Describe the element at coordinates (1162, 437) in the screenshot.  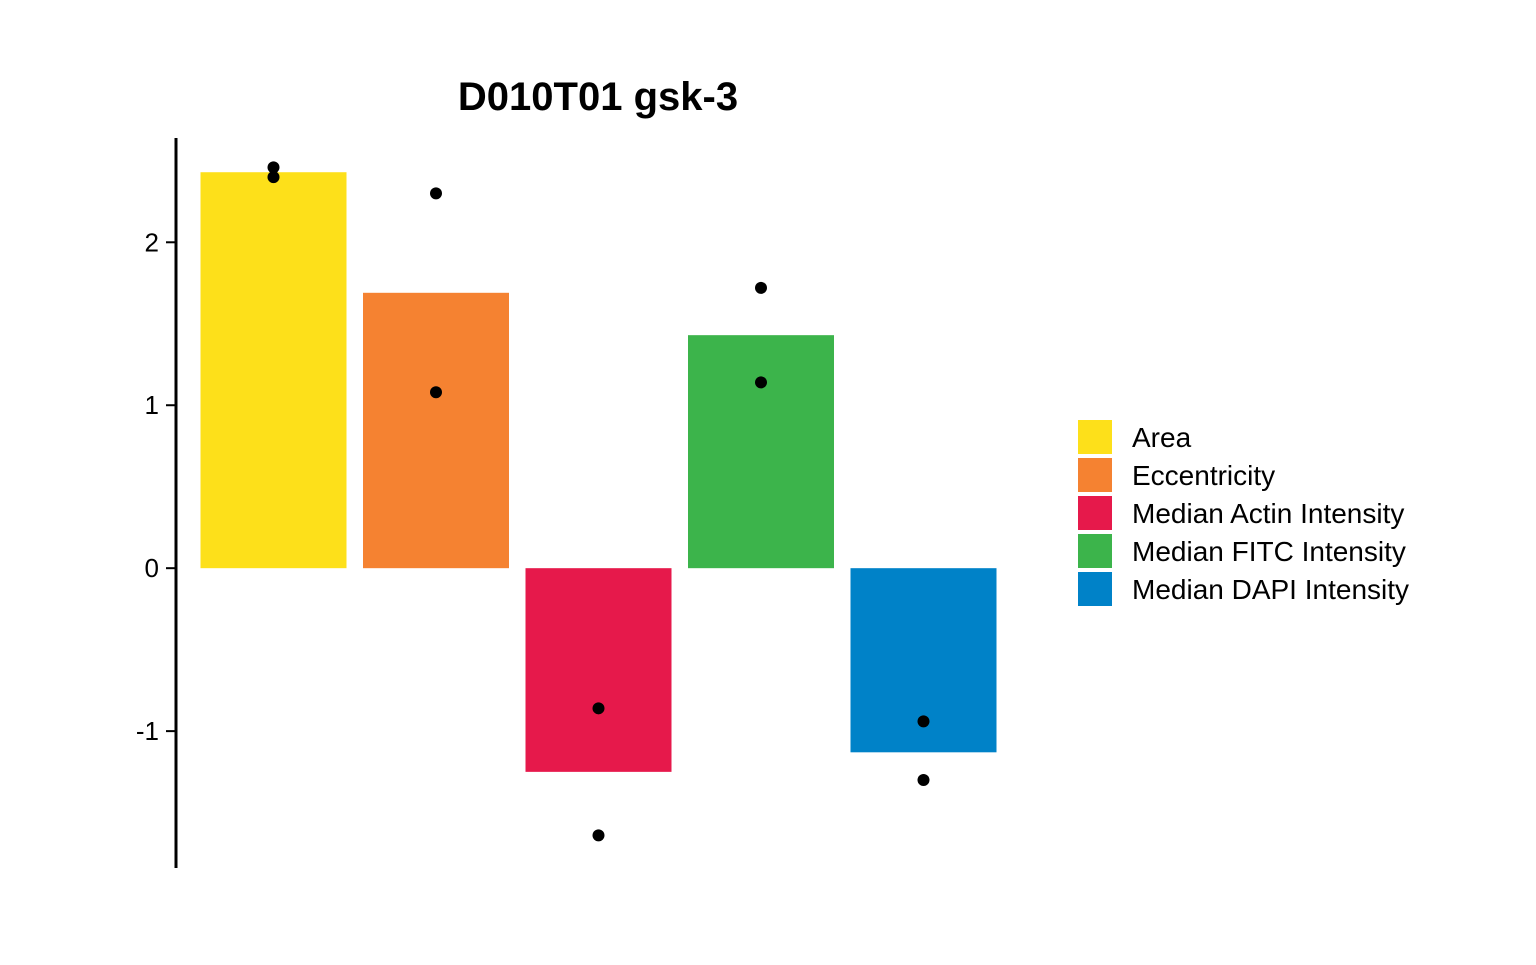
I see `legend-label: Area` at that location.